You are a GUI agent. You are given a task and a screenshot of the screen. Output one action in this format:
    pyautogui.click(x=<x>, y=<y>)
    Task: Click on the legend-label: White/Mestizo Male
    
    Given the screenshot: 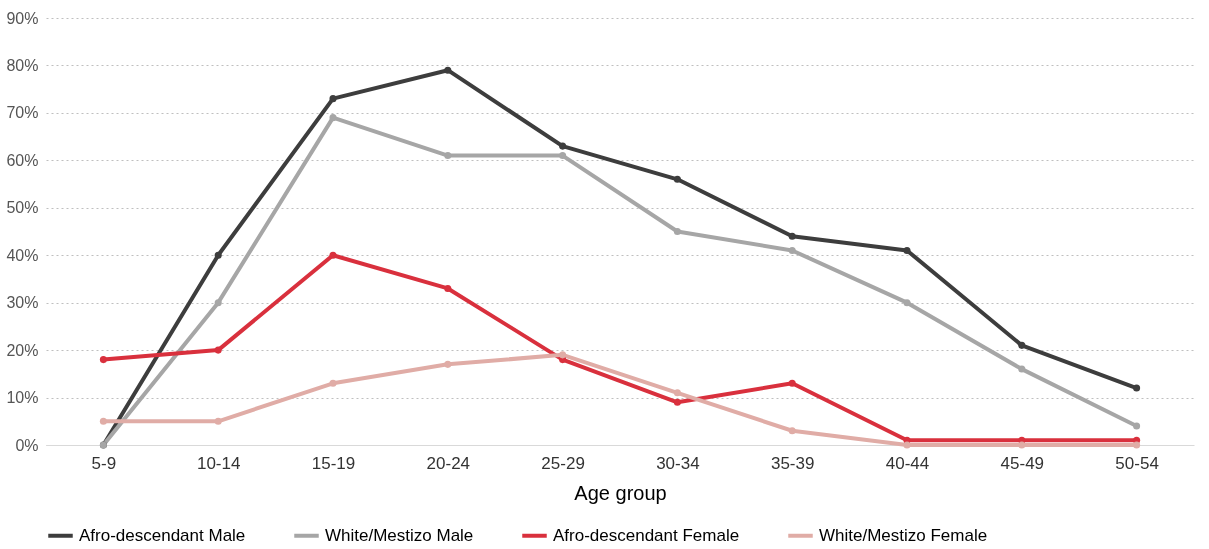 What is the action you would take?
    pyautogui.click(x=399, y=535)
    